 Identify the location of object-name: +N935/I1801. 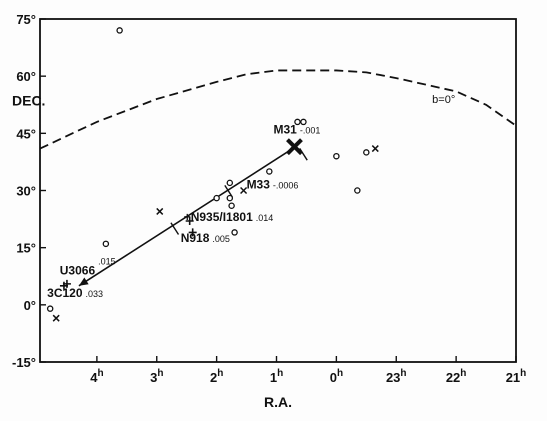
(218, 217).